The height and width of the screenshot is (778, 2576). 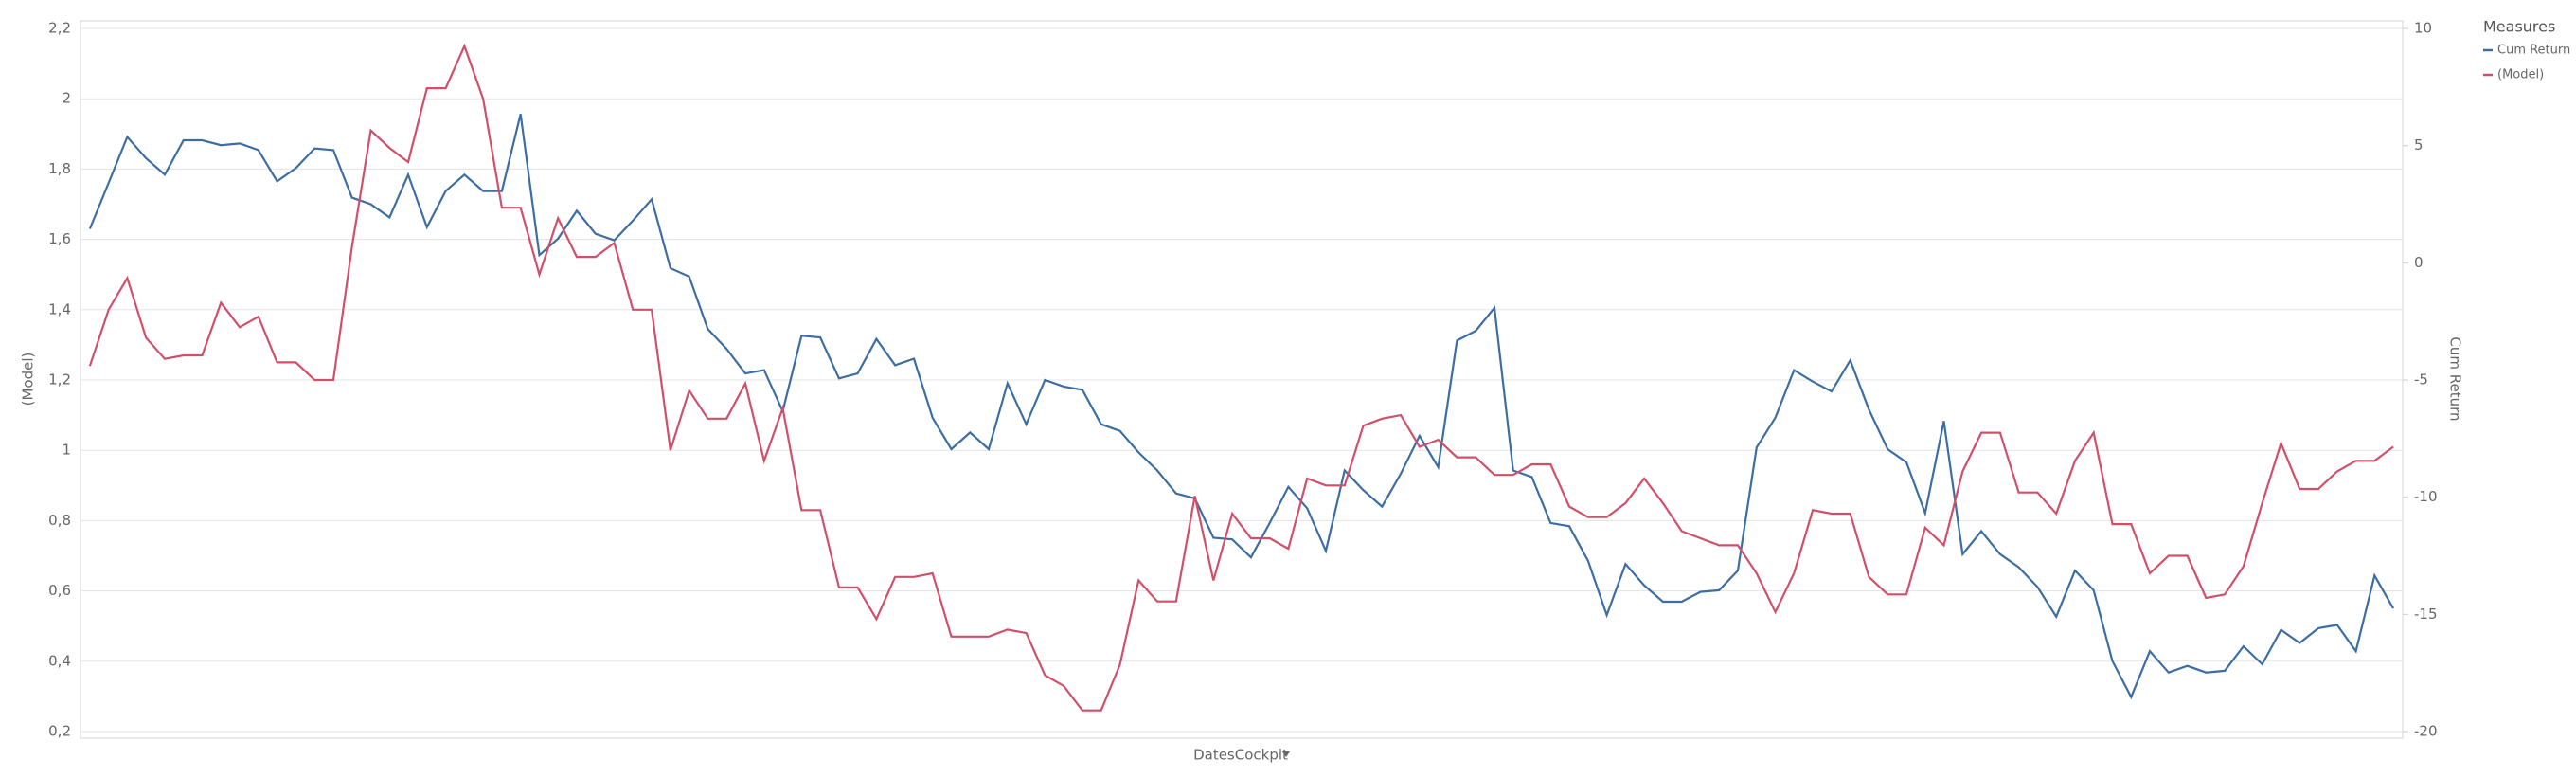 I want to click on y2-tick-label: -5, so click(x=2421, y=380).